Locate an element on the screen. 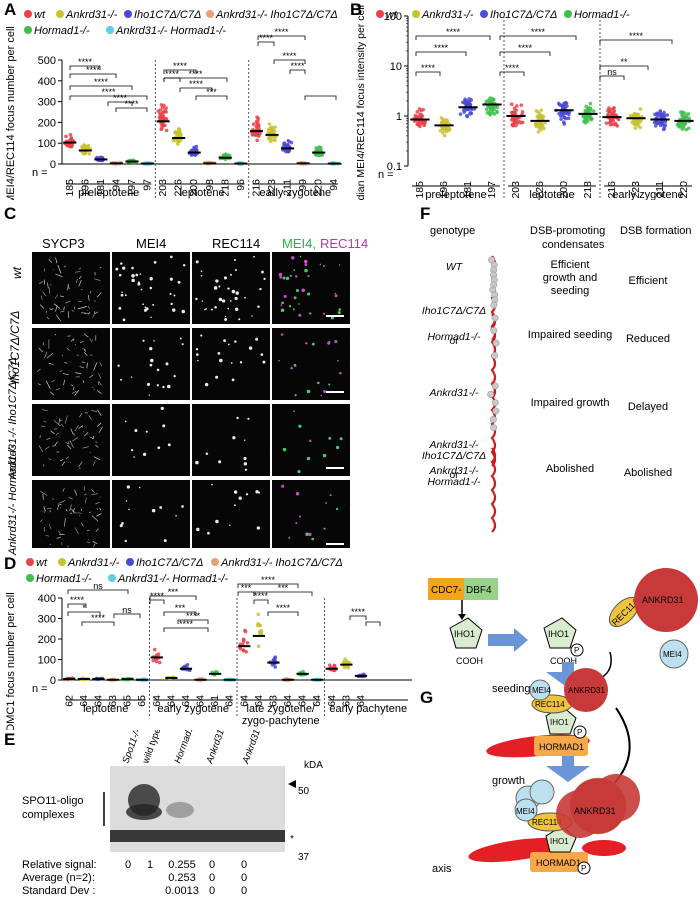  n-value: 181 is located at coordinates (101, 188).